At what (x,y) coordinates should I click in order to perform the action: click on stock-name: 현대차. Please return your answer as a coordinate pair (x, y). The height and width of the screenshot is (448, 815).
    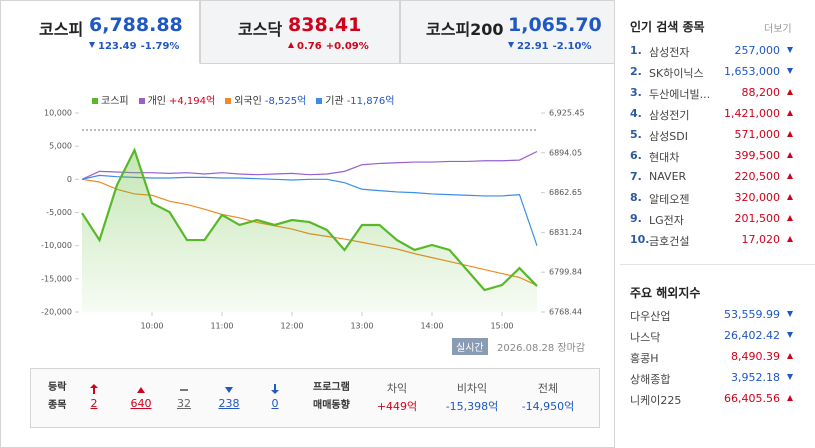
    Looking at the image, I should click on (664, 157).